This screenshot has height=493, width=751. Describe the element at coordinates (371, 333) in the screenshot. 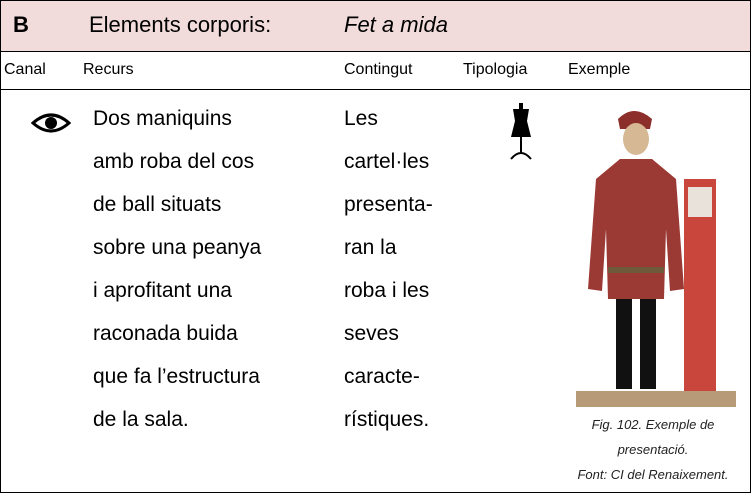

I see `contingut-line: seves` at that location.